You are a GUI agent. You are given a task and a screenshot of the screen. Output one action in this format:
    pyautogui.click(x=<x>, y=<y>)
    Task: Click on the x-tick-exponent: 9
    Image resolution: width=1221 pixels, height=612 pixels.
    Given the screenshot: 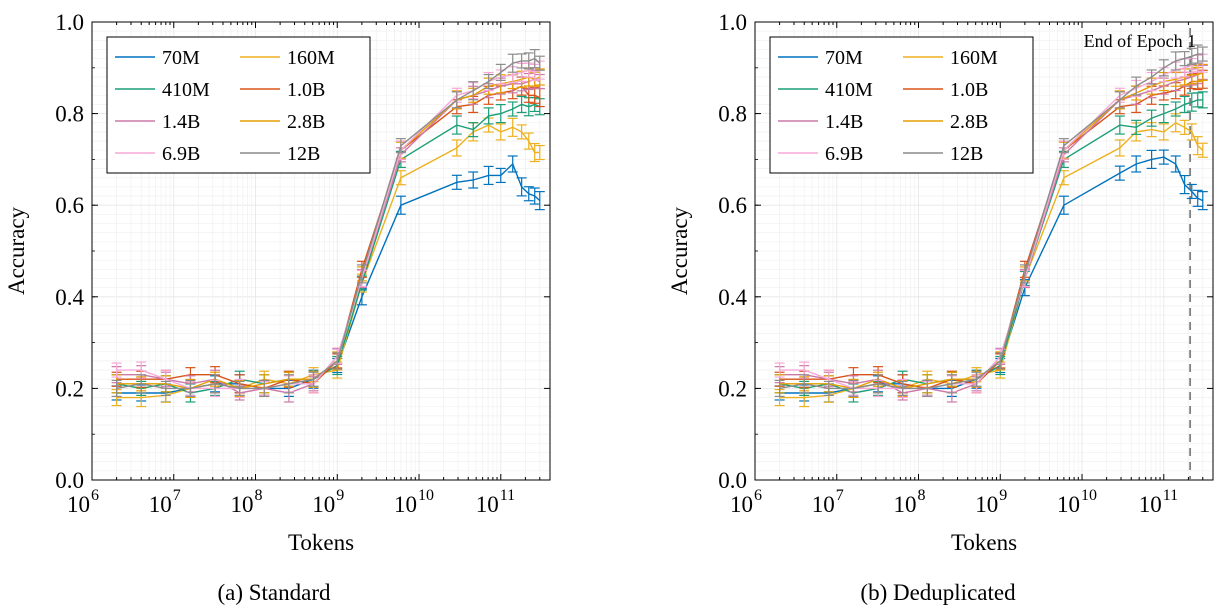 What is the action you would take?
    pyautogui.click(x=340, y=495)
    